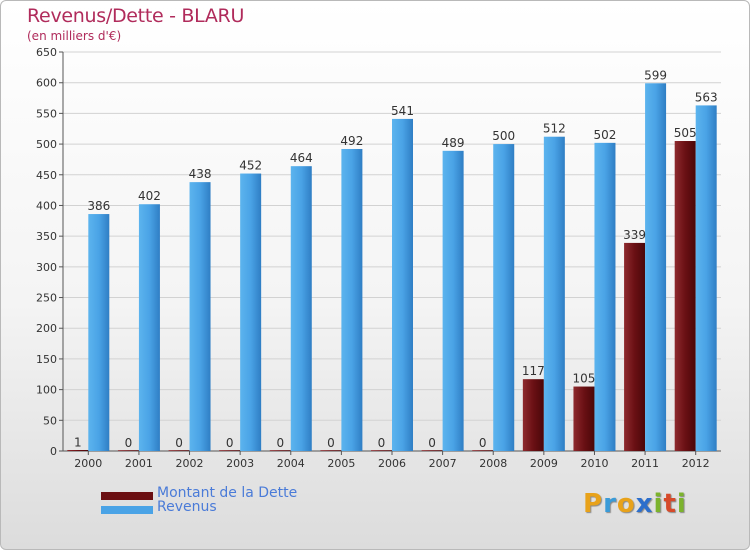 The height and width of the screenshot is (550, 750). What do you see at coordinates (200, 174) in the screenshot?
I see `data-label-revenus: 438` at bounding box center [200, 174].